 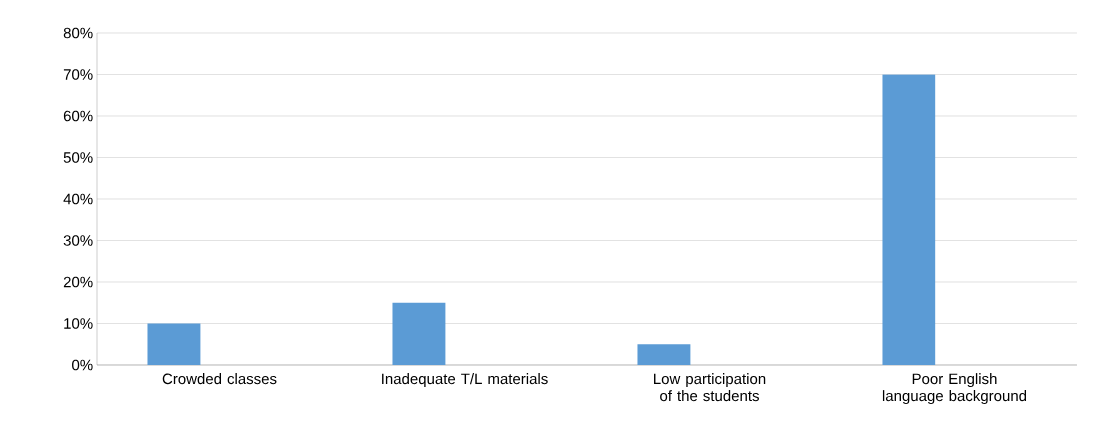 What do you see at coordinates (82, 365) in the screenshot?
I see `y-tick-label: 0%` at bounding box center [82, 365].